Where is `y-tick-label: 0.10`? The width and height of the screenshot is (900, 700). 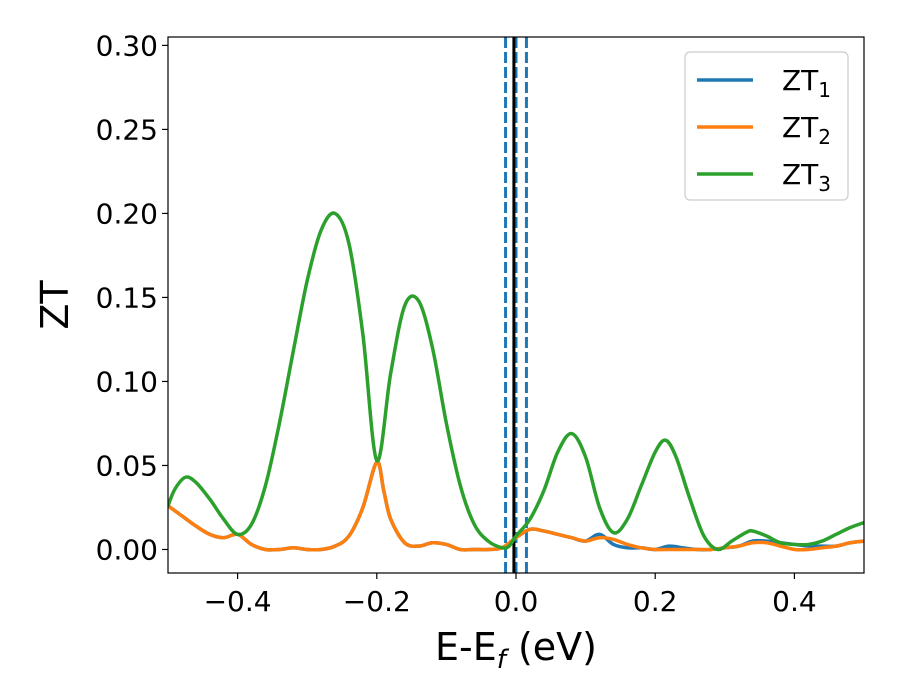 y-tick-label: 0.10 is located at coordinates (127, 381).